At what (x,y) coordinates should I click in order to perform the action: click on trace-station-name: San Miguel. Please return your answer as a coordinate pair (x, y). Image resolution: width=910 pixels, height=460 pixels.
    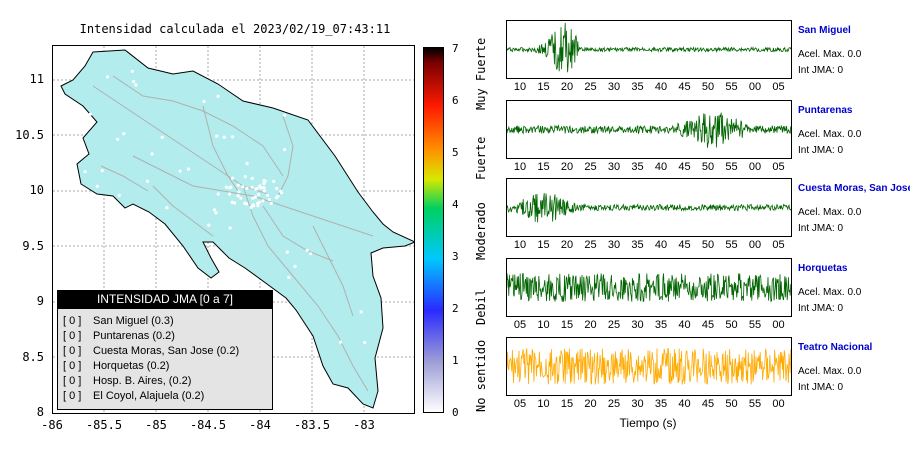
    Looking at the image, I should click on (824, 30).